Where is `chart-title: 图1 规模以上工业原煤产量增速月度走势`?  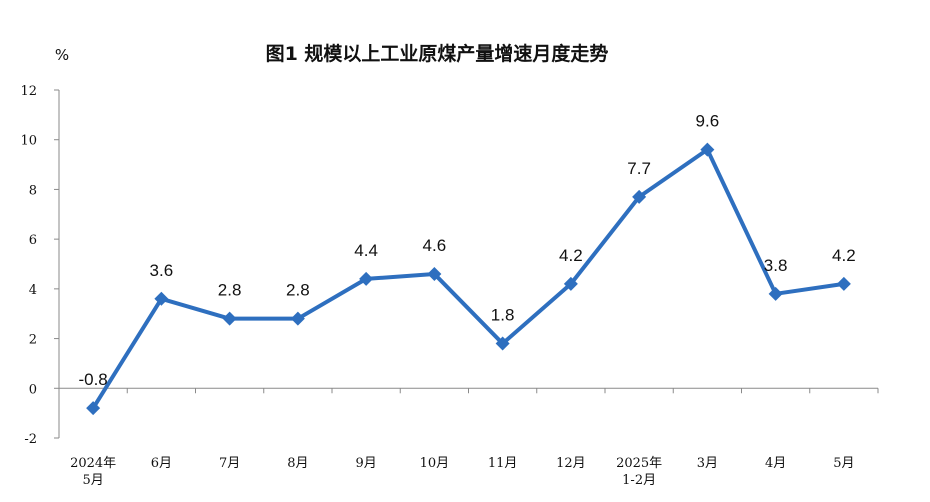 chart-title: 图1 规模以上工业原煤产量增速月度走势 is located at coordinates (437, 53).